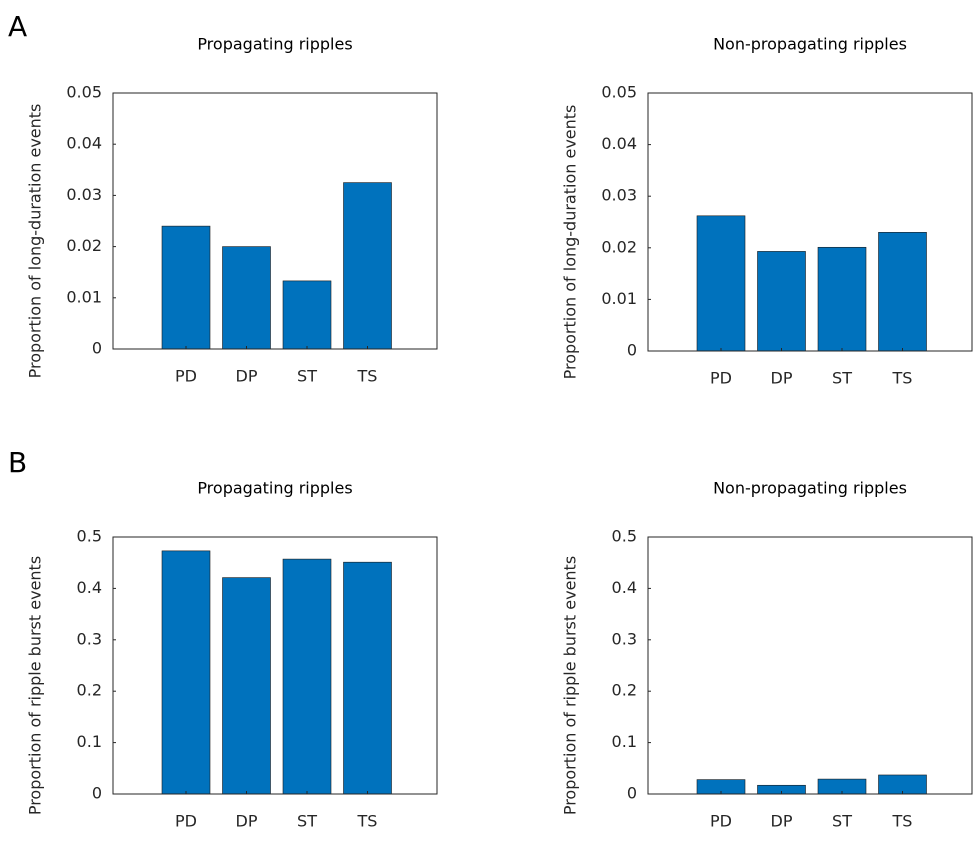 This screenshot has width=975, height=852. What do you see at coordinates (17, 26) in the screenshot?
I see `panel-label: A` at bounding box center [17, 26].